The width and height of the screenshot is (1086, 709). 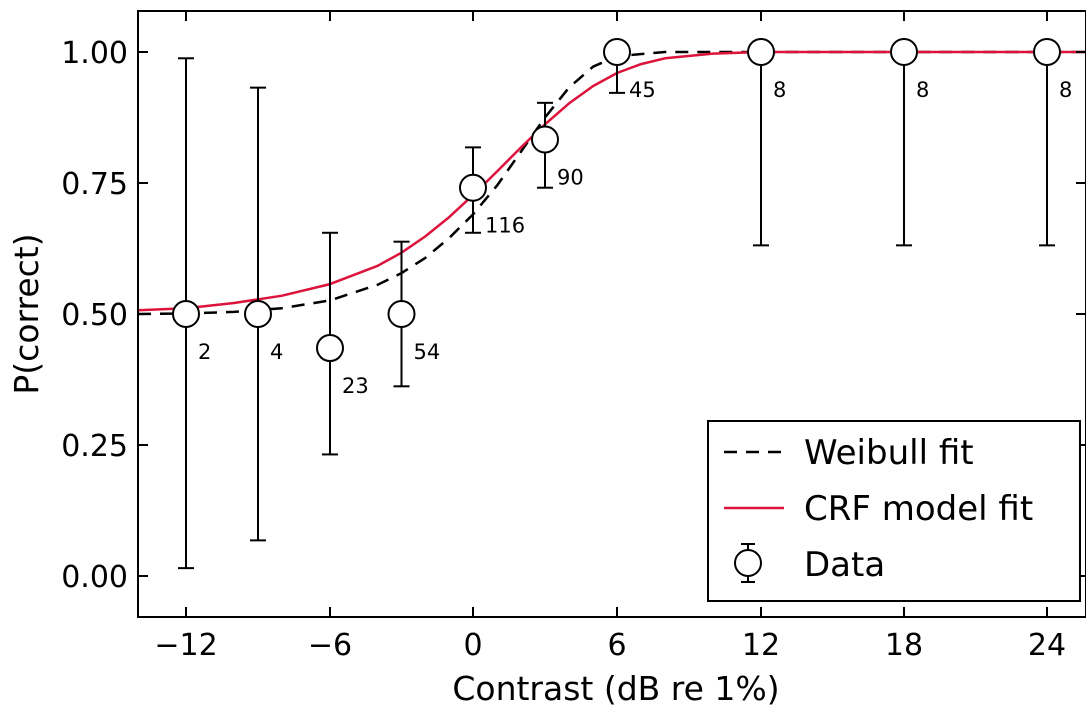 I want to click on x-tick-label: −6, so click(x=330, y=645).